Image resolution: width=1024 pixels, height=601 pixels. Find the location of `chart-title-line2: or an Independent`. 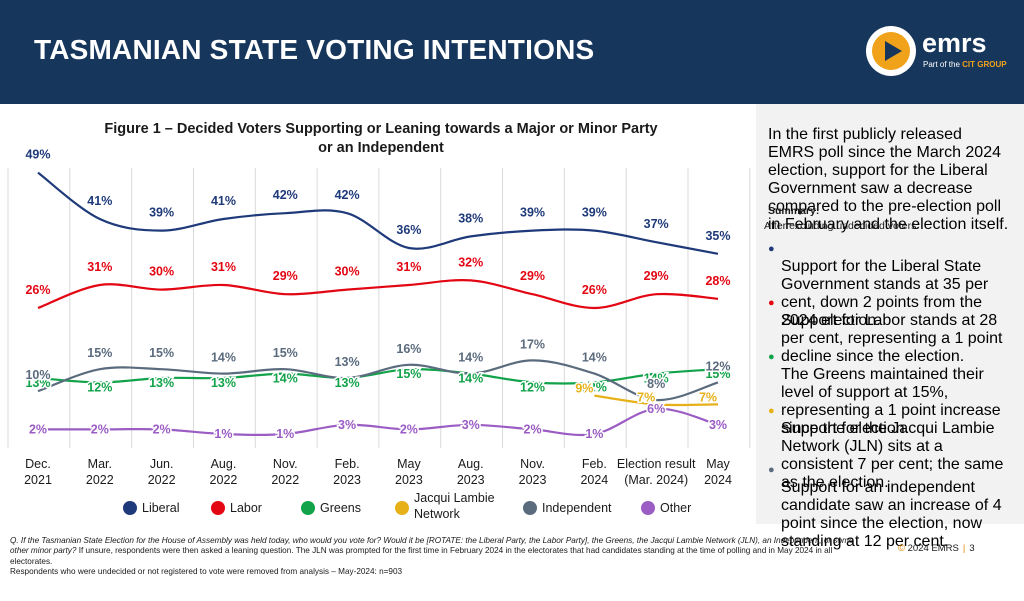

chart-title-line2: or an Independent is located at coordinates (381, 148).